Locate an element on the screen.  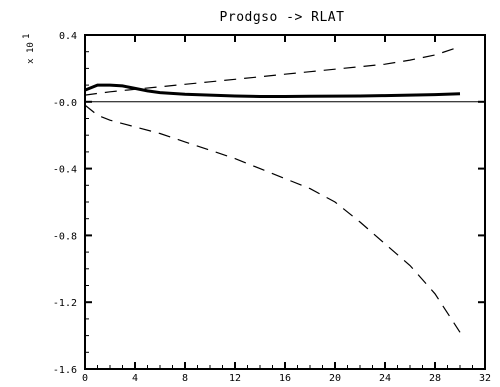
y-tick-label: -0.4 is located at coordinates (65, 170).